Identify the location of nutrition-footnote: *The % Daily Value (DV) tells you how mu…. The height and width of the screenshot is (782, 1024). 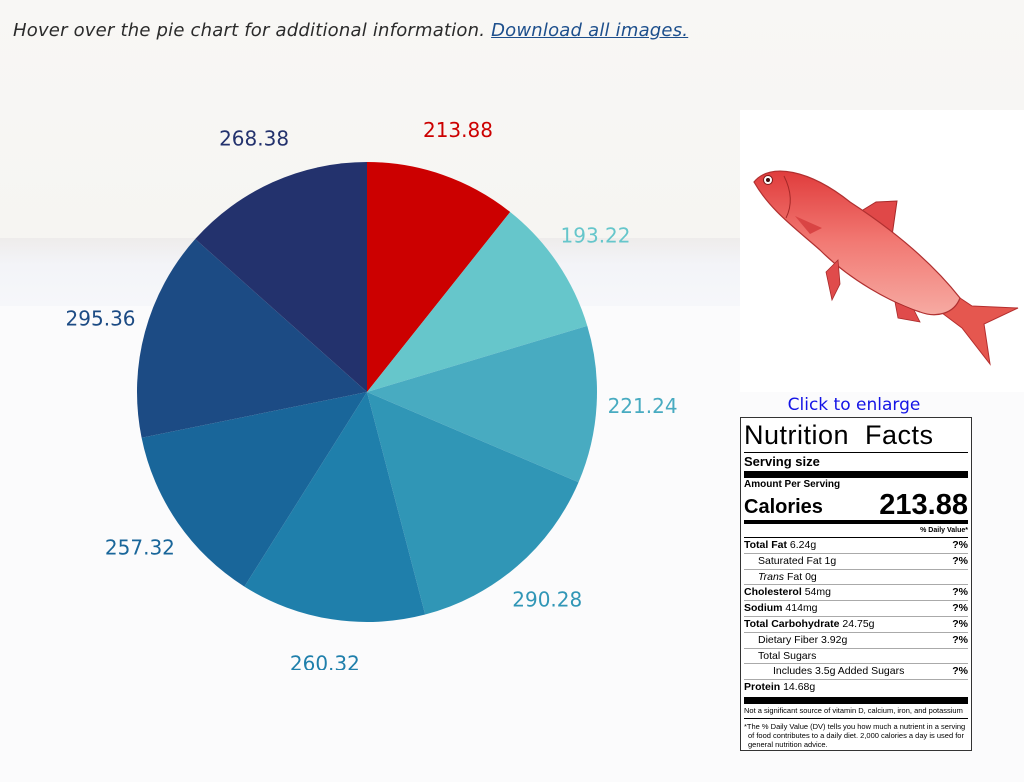
(856, 733).